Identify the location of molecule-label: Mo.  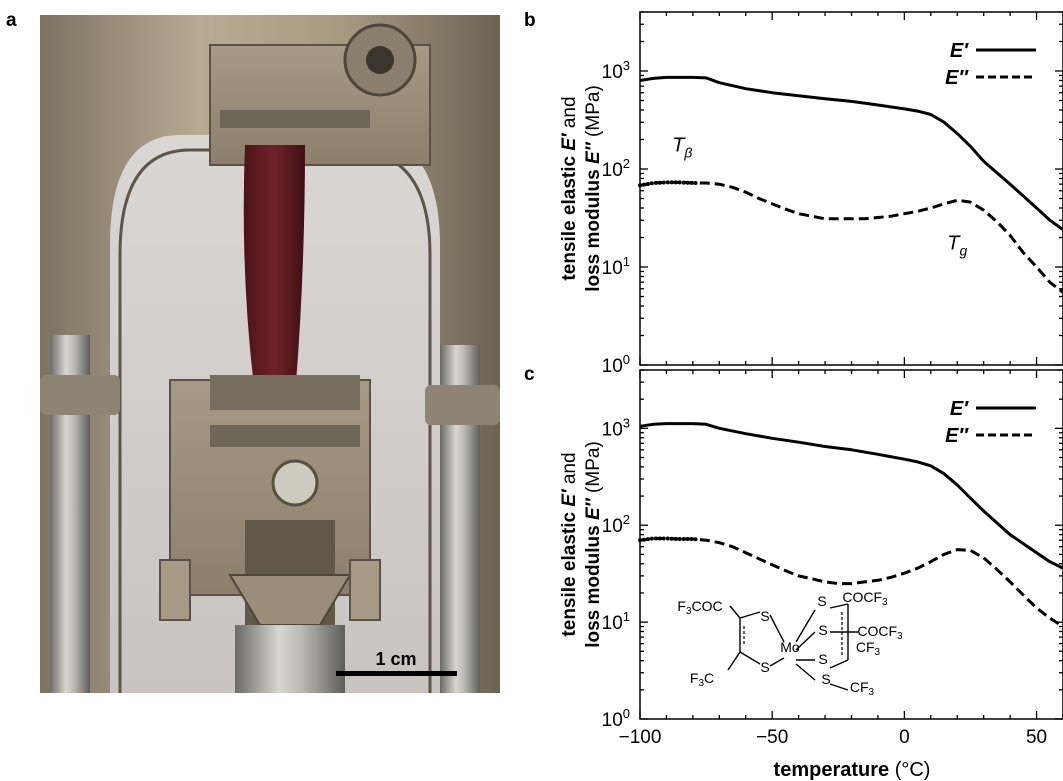
(790, 647).